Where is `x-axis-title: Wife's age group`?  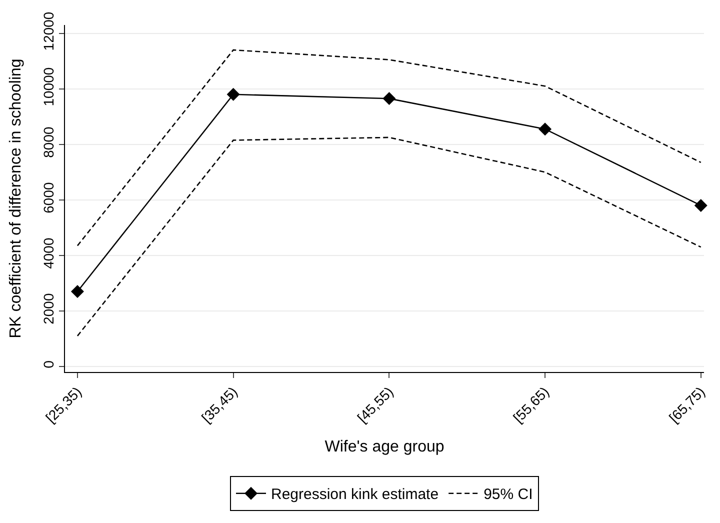 x-axis-title: Wife's age group is located at coordinates (384, 447).